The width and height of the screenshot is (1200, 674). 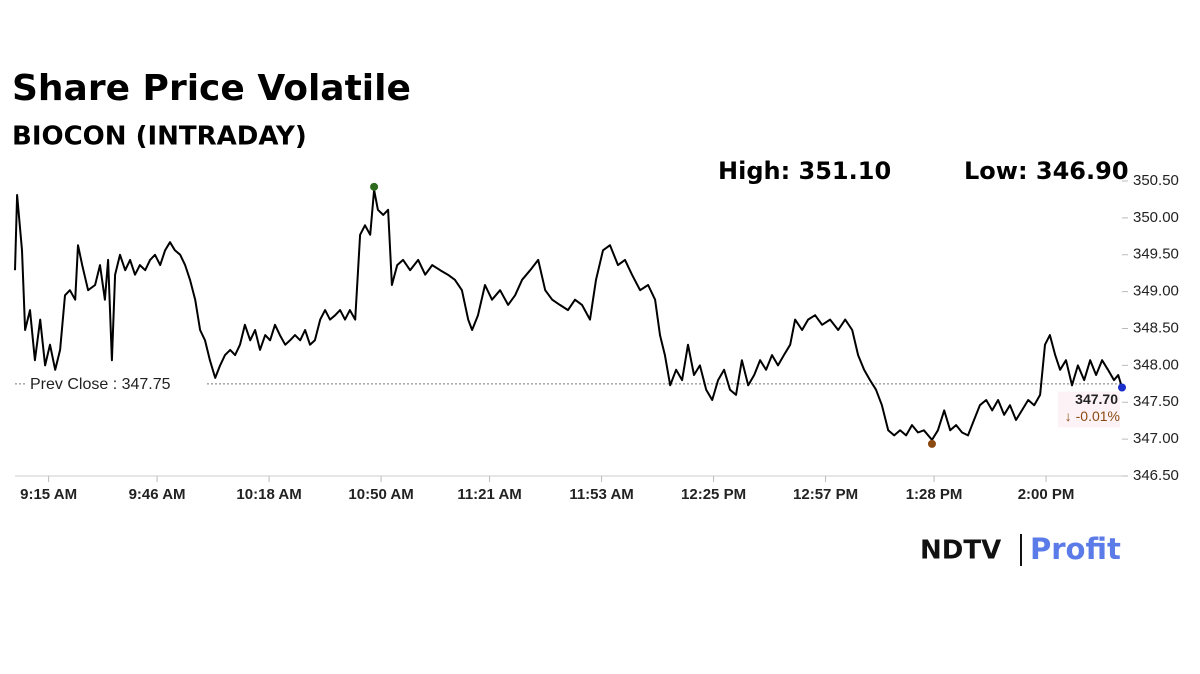 I want to click on y-tick-label: 346.50, so click(x=1156, y=475).